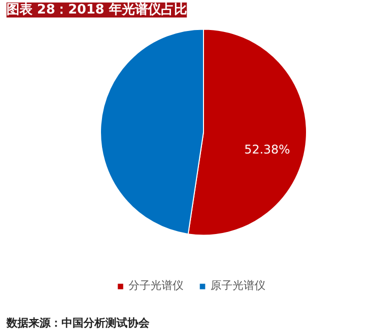 Image resolution: width=381 pixels, height=333 pixels. What do you see at coordinates (96, 10) in the screenshot?
I see `chart-title: 图表 28：2018 年光谱仪占比` at bounding box center [96, 10].